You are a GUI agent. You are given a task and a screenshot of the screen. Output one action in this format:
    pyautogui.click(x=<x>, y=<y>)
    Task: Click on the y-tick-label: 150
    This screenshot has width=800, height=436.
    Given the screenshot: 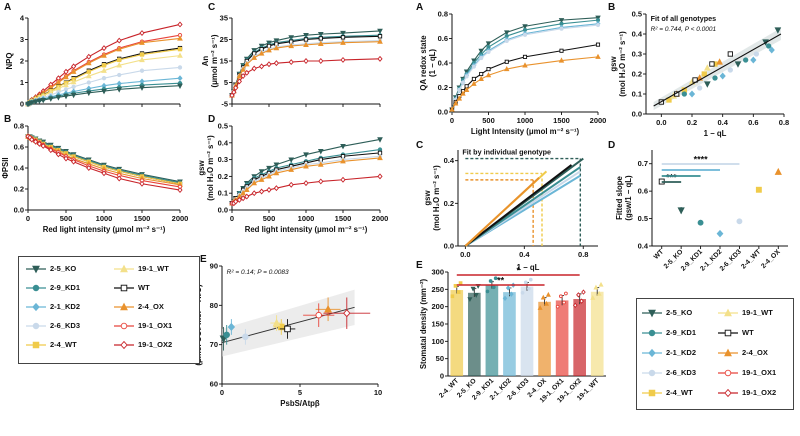 What is the action you would take?
    pyautogui.click(x=437, y=324)
    